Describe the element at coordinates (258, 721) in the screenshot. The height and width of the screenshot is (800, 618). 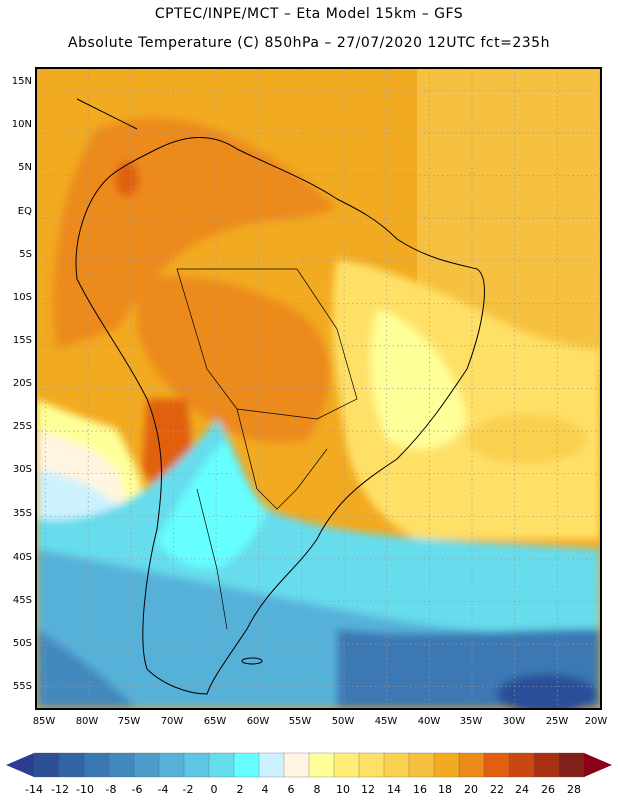
I see `lon-label-60w: 60W` at that location.